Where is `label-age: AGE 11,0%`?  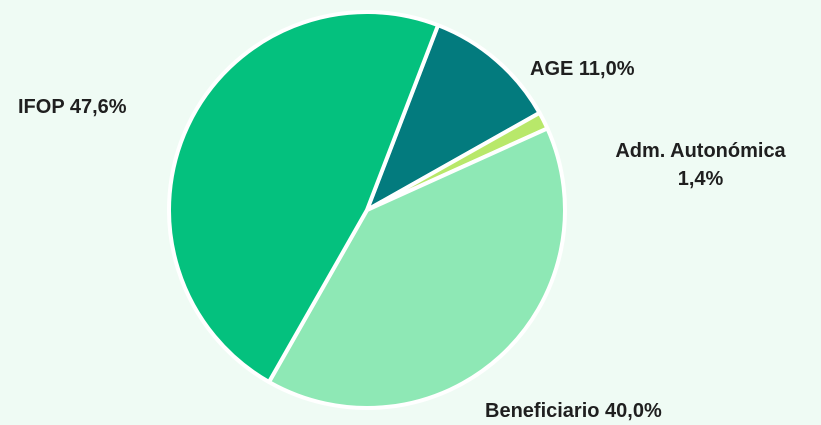
label-age: AGE 11,0% is located at coordinates (582, 69).